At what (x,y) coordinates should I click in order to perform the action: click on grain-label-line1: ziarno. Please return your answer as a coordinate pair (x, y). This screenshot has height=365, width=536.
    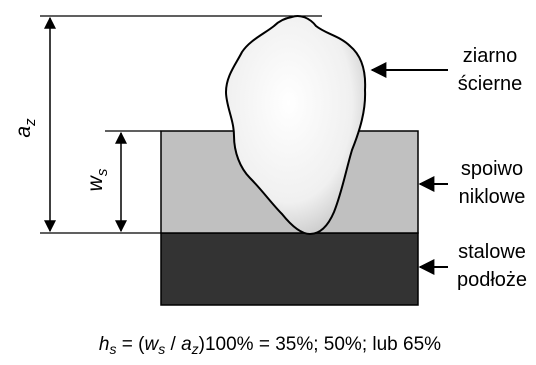
    Looking at the image, I should click on (490, 56).